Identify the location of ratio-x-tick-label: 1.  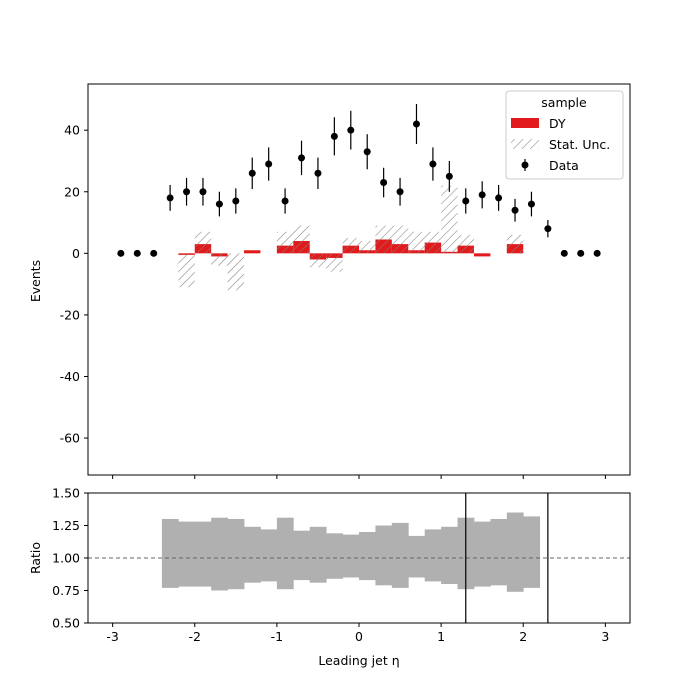
(441, 636).